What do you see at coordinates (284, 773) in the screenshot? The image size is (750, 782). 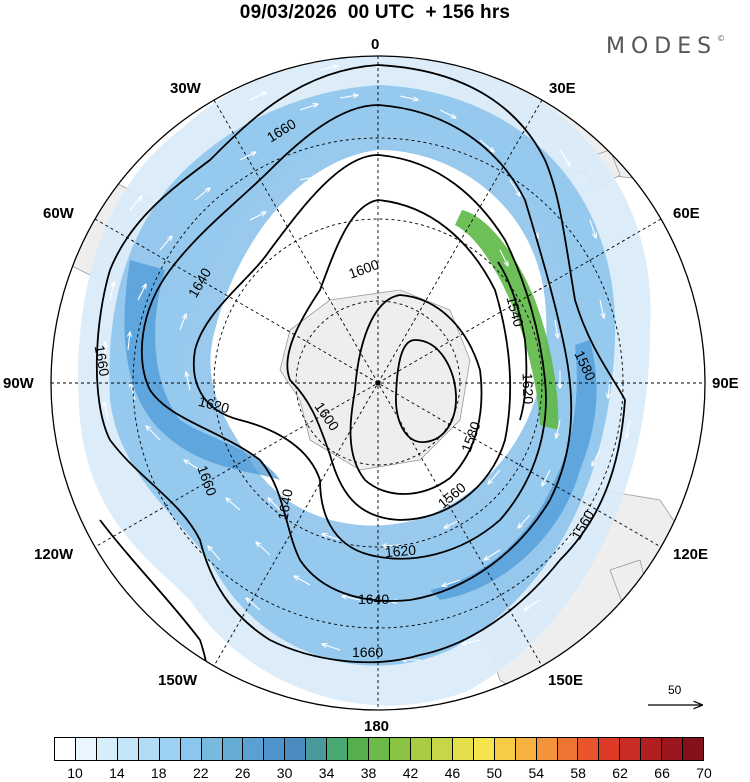 I see `colorbar-tick-label: 30` at bounding box center [284, 773].